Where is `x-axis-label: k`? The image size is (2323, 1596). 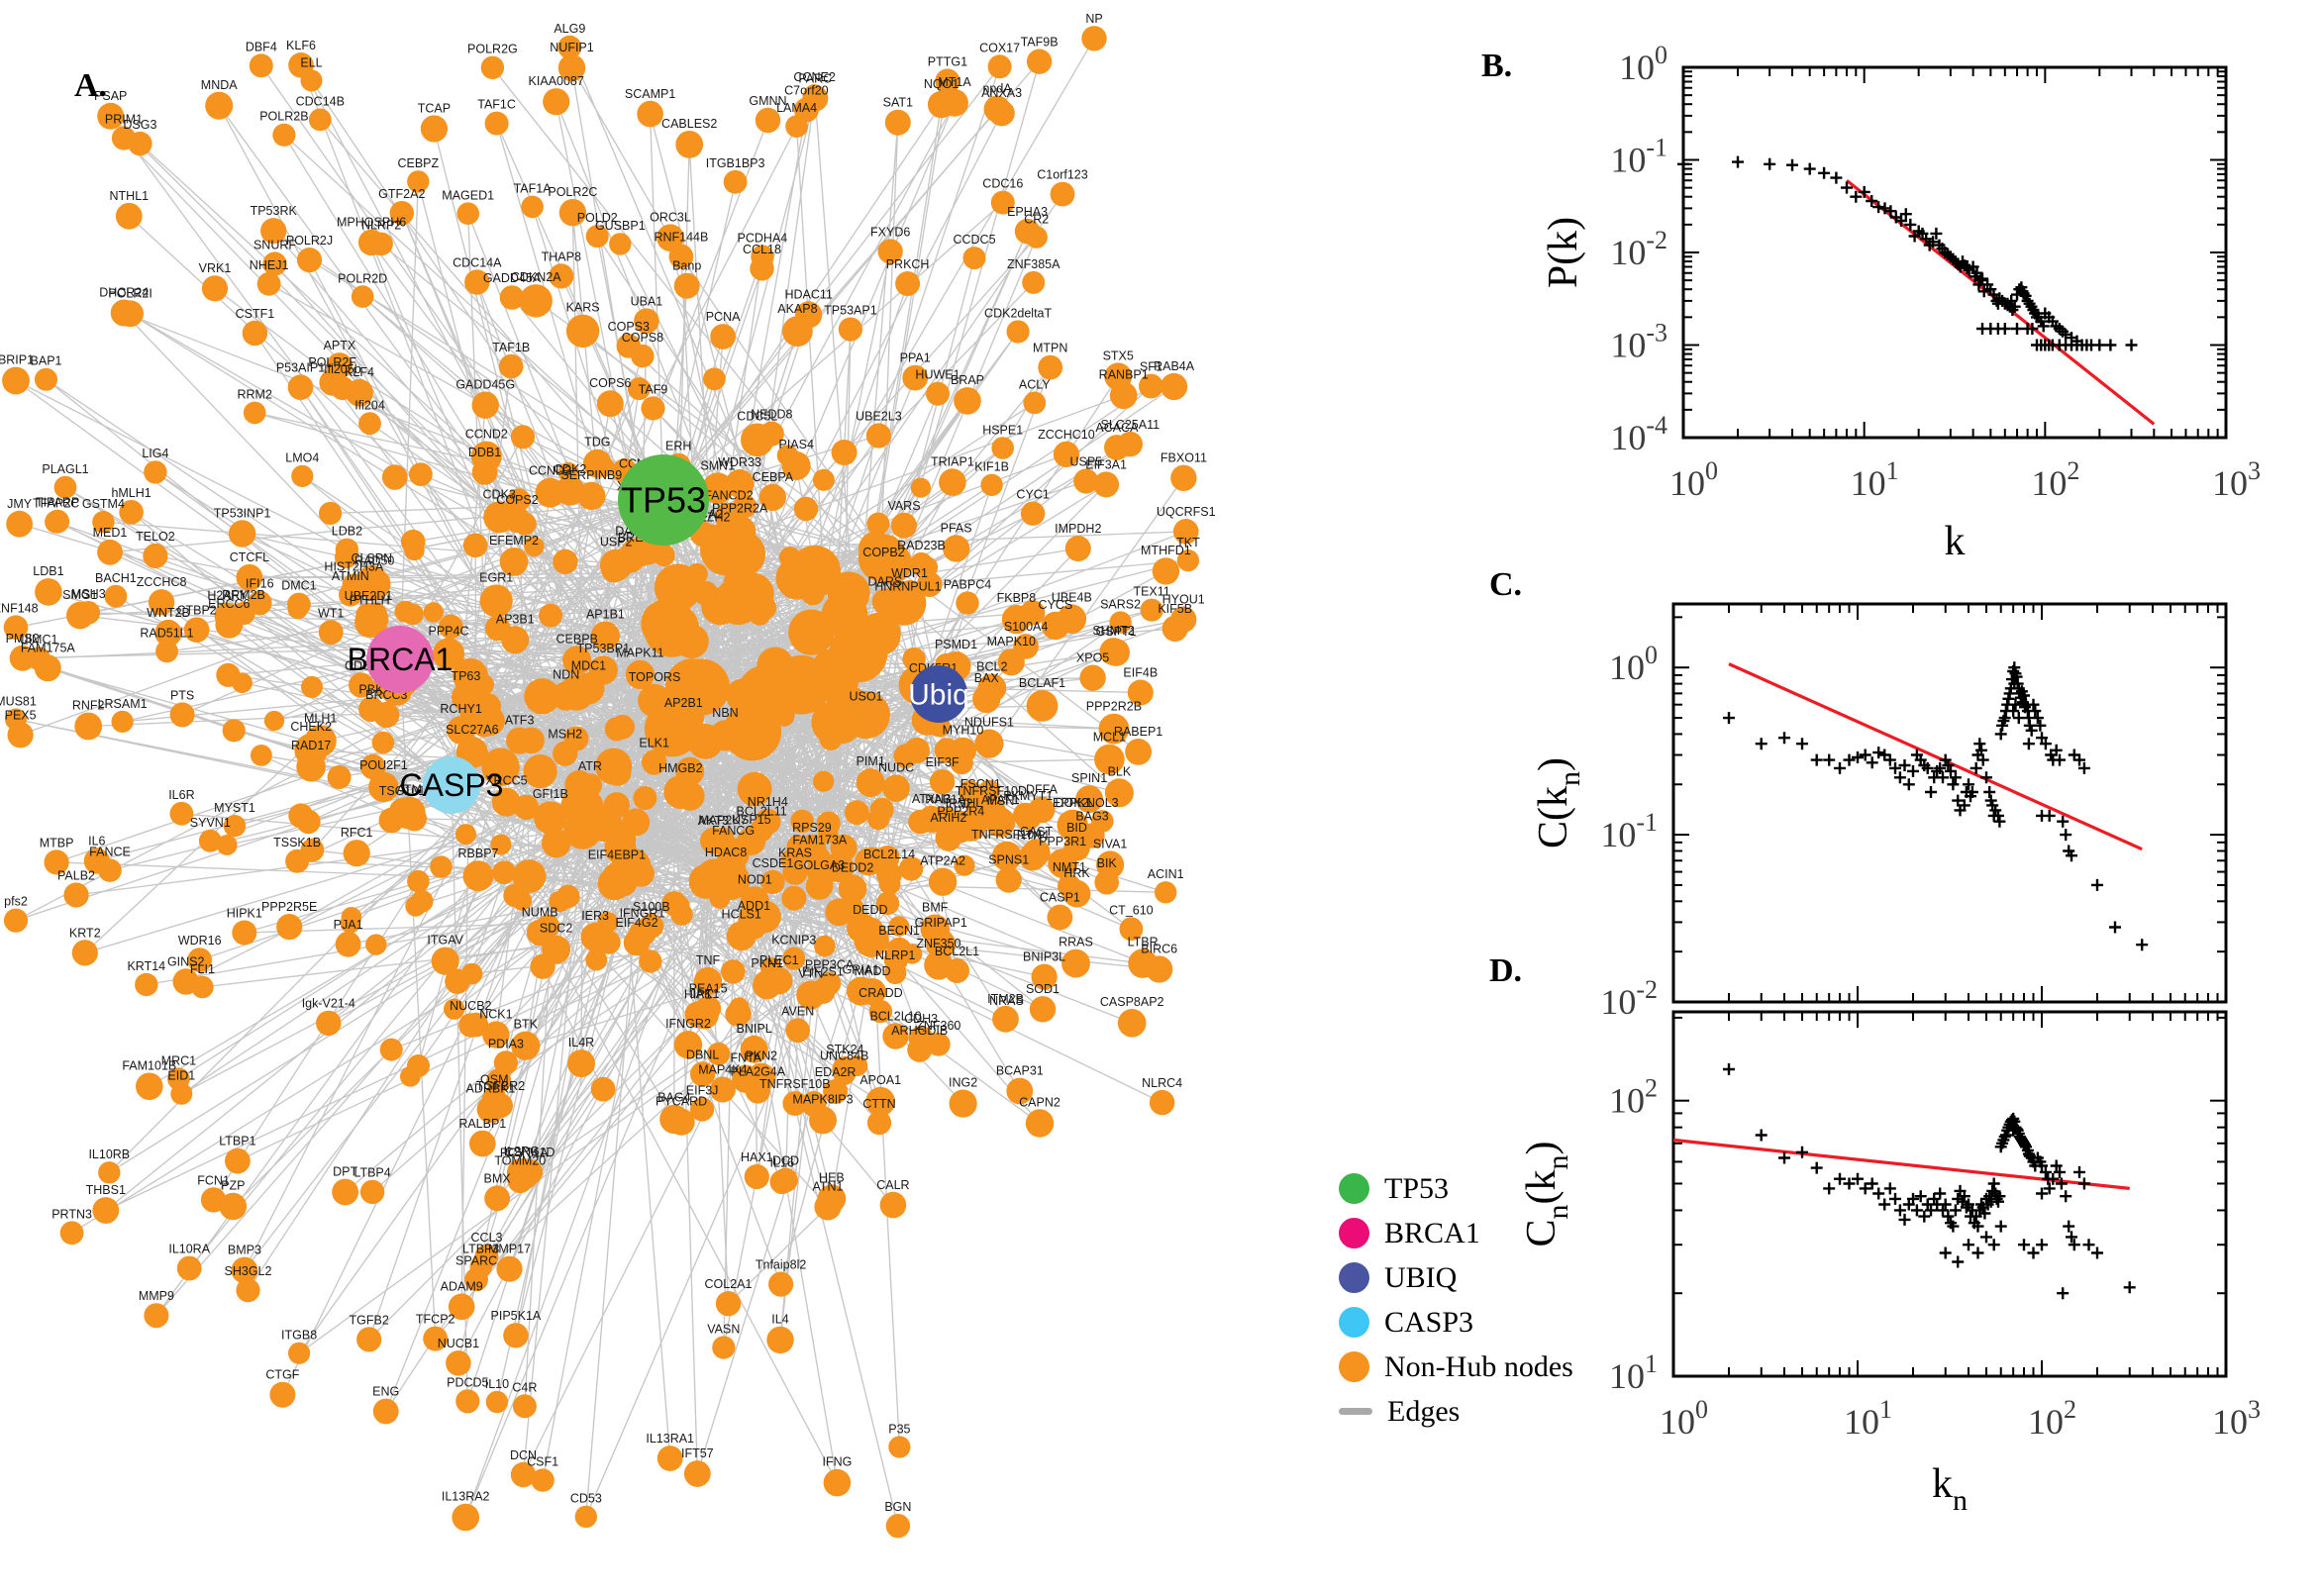 x-axis-label: k is located at coordinates (1955, 541).